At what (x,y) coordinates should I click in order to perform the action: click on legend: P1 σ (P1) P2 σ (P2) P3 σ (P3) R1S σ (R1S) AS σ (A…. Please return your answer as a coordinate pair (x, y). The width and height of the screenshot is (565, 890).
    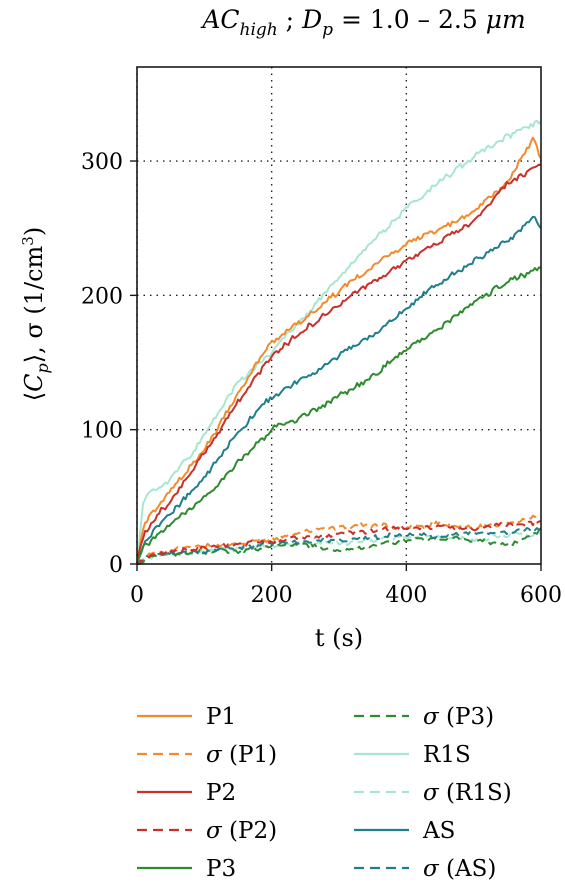
    Looking at the image, I should click on (324, 793).